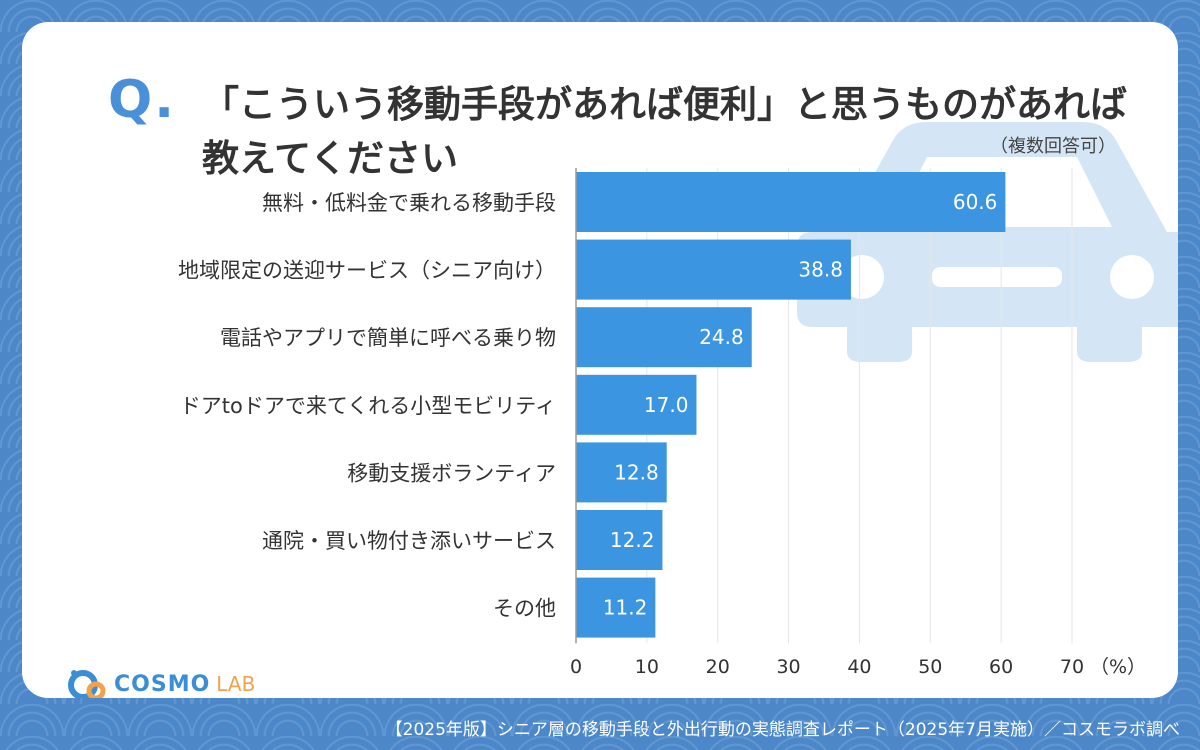  I want to click on category-label: その他, so click(524, 609).